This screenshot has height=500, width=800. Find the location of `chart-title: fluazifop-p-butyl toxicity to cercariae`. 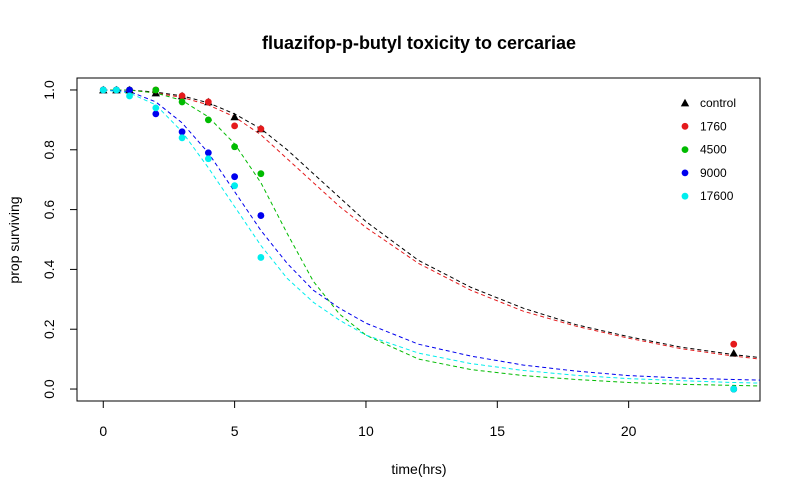

chart-title: fluazifop-p-butyl toxicity to cercariae is located at coordinates (419, 43).